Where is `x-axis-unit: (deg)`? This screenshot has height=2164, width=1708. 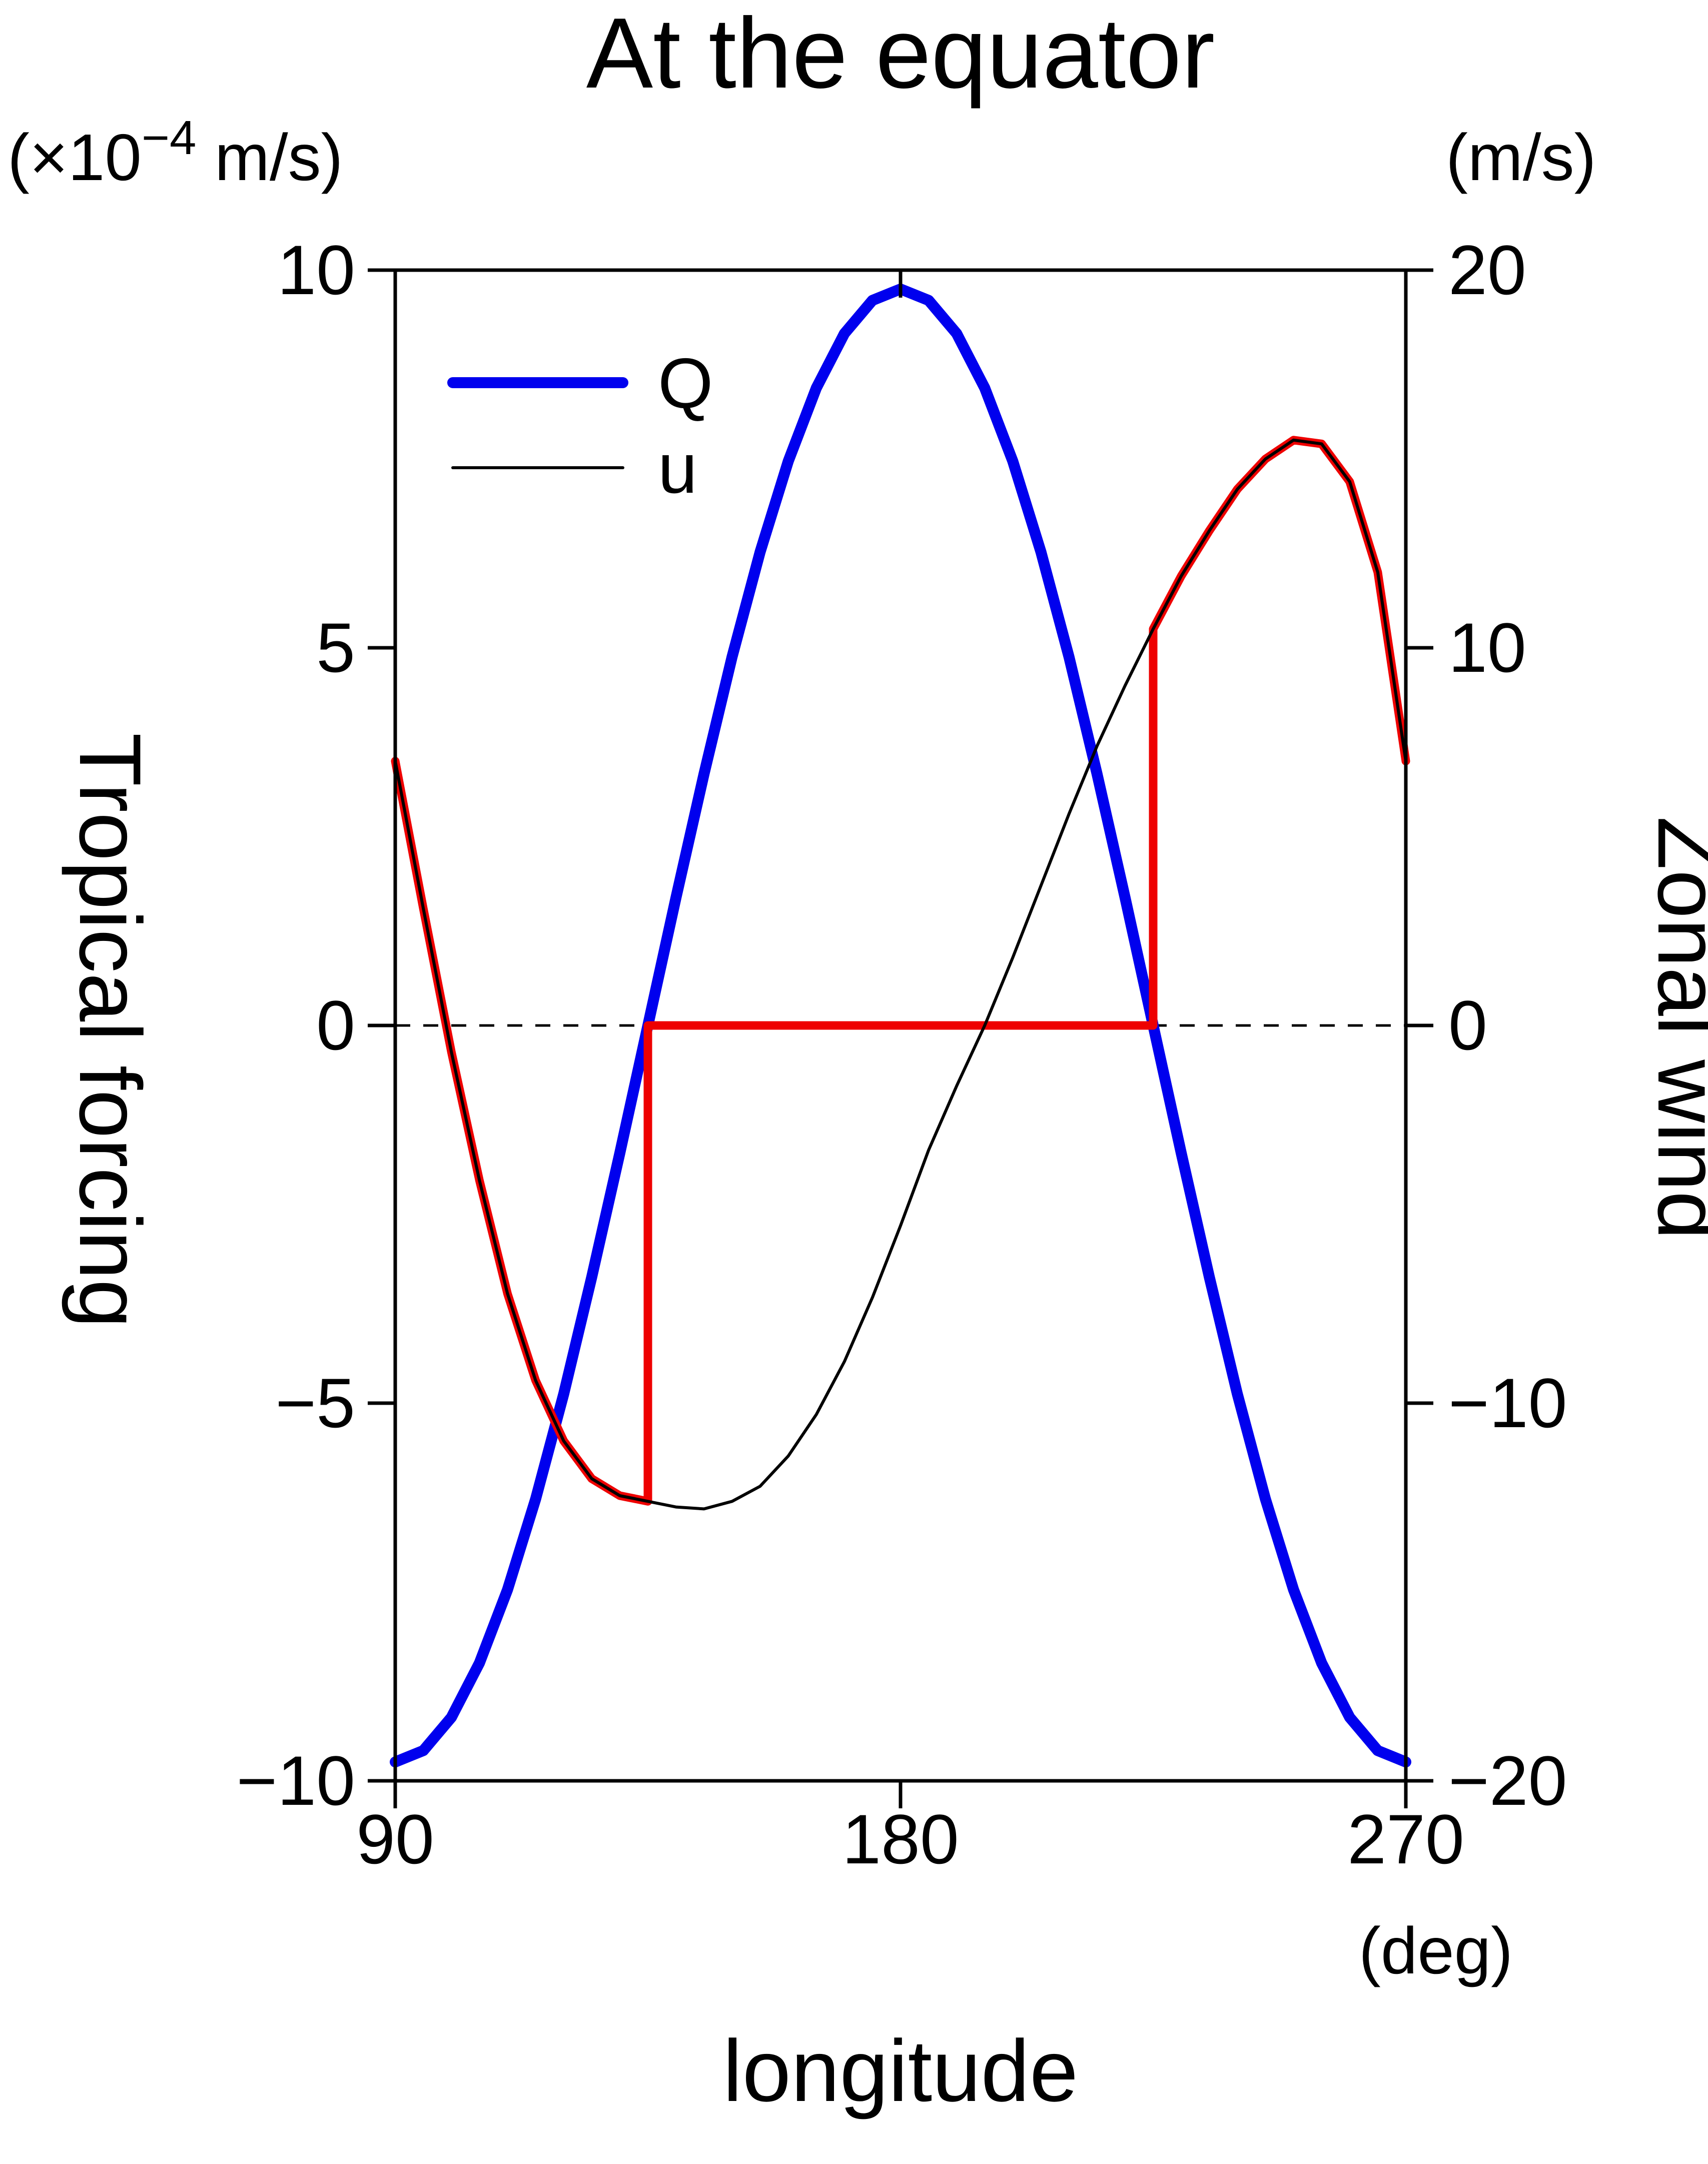
x-axis-unit: (deg) is located at coordinates (1436, 1951).